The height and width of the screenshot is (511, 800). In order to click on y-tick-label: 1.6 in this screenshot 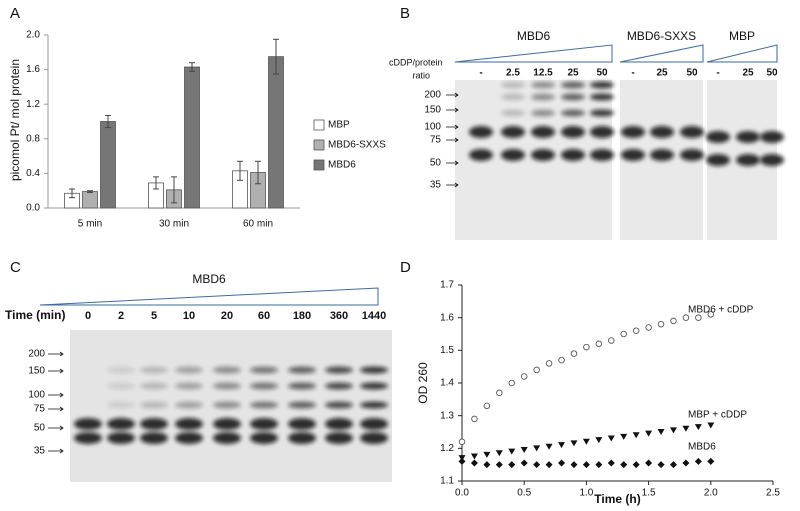, I will do `click(33, 69)`.